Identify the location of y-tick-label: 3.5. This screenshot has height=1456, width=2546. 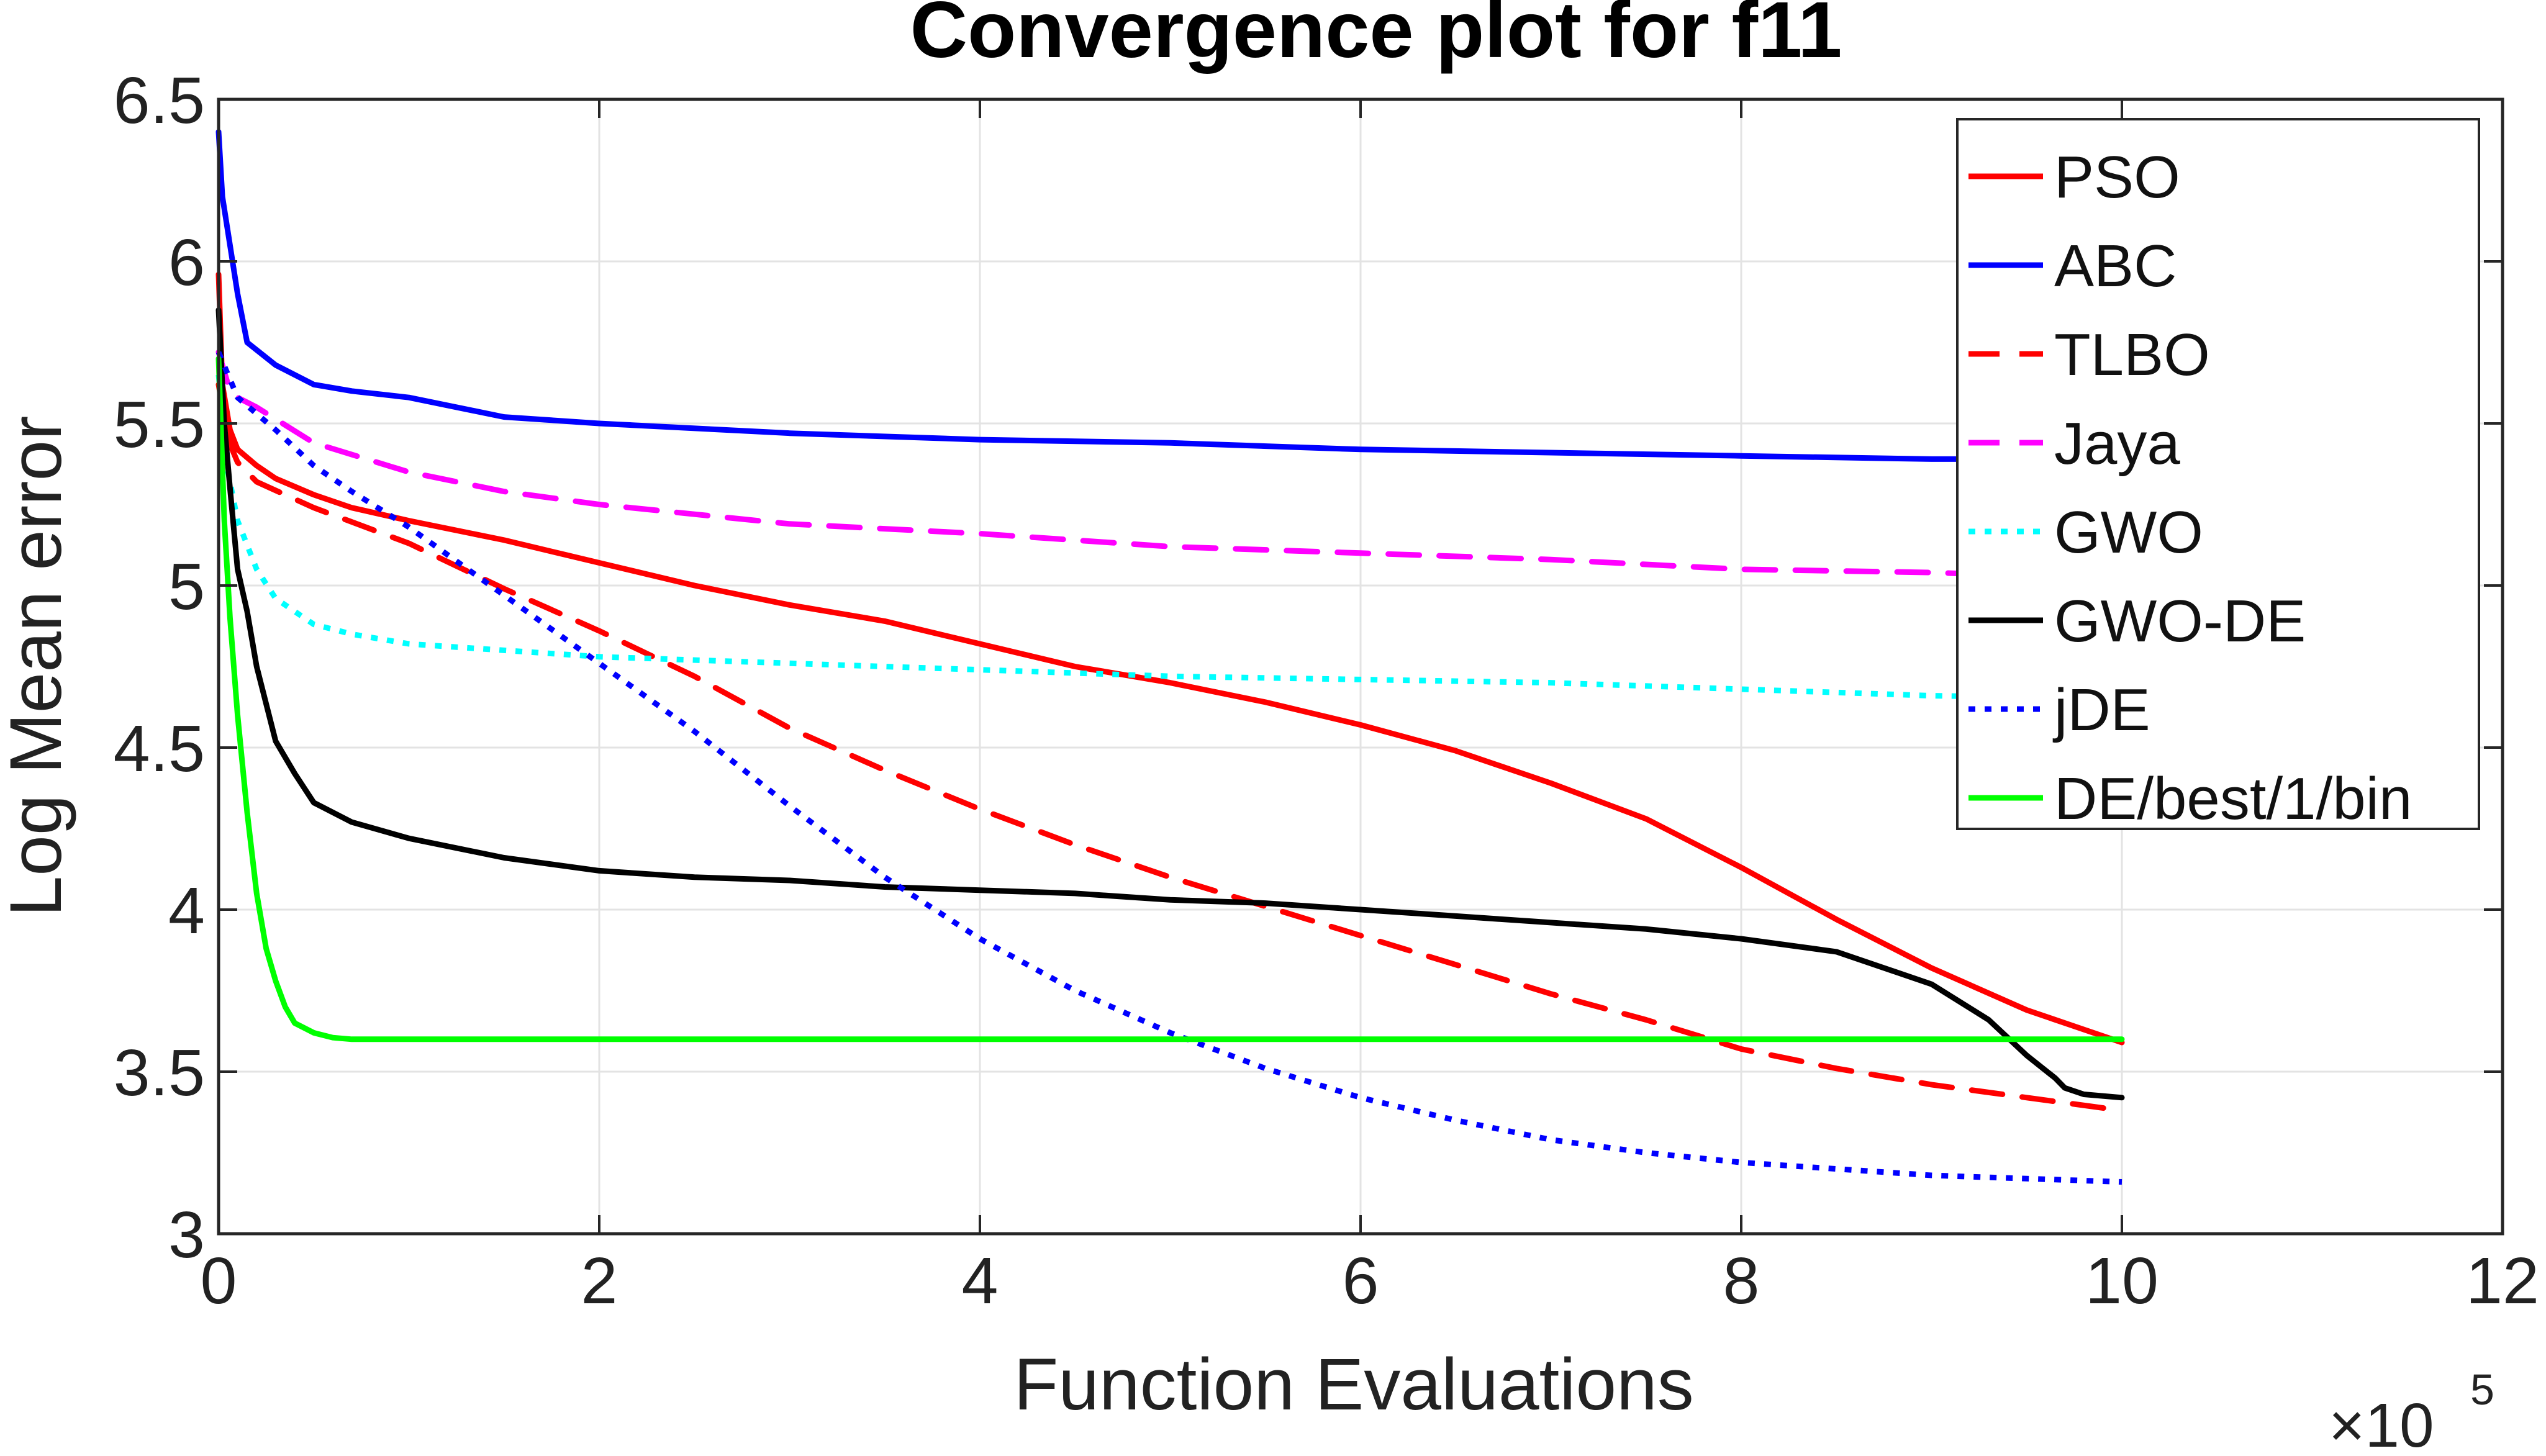
(159, 1073).